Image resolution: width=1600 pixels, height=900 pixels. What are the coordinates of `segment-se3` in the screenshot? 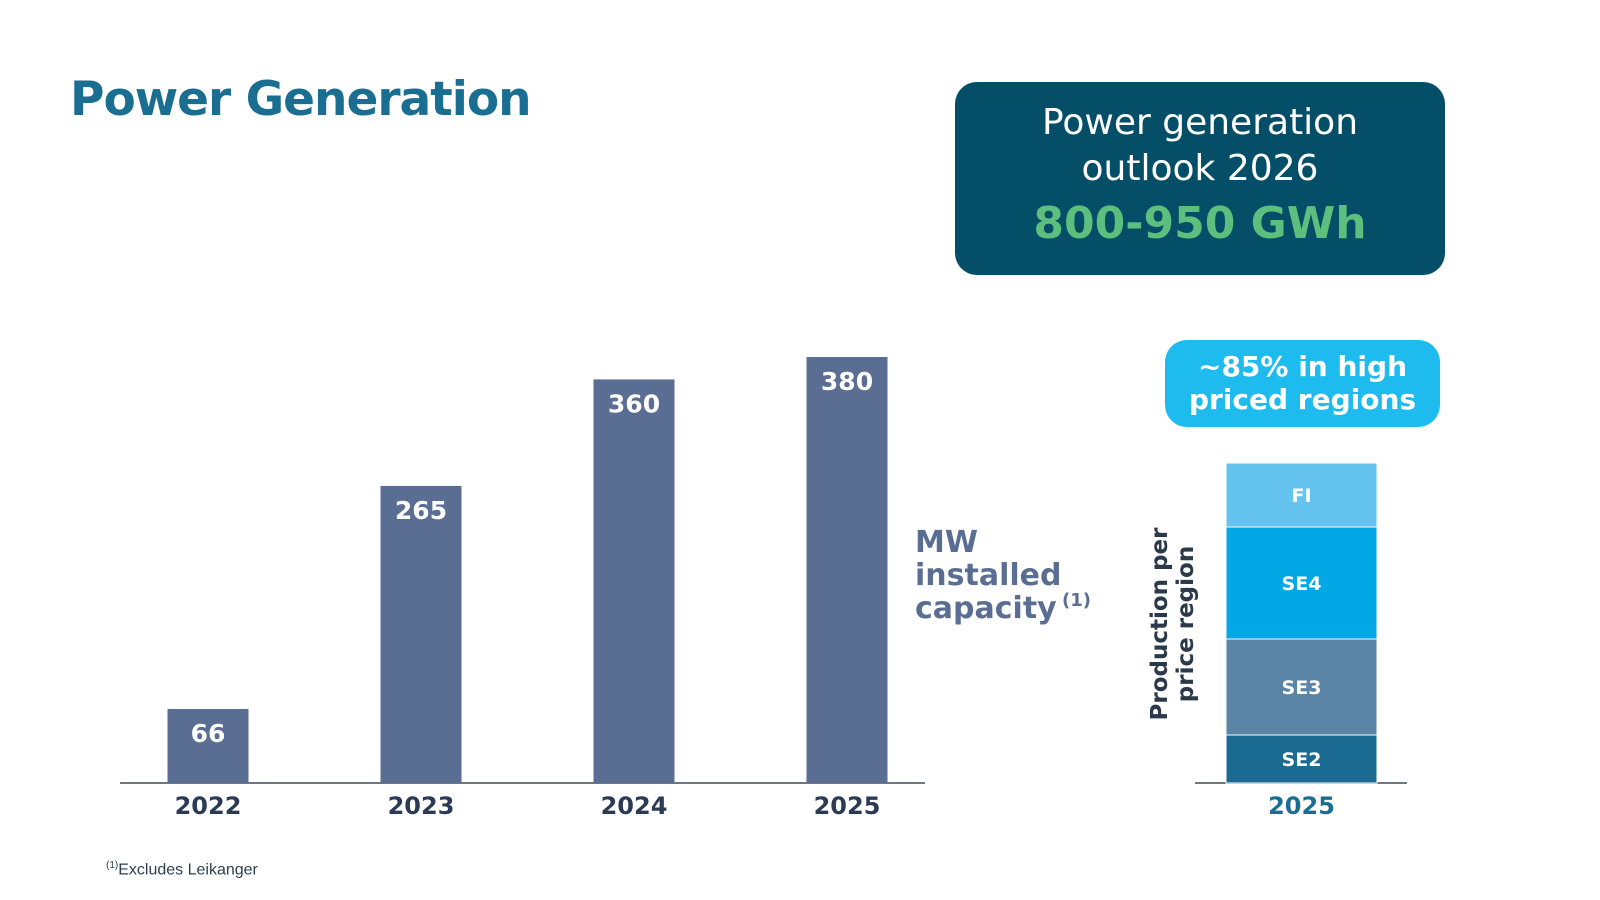 It's located at (1301, 687).